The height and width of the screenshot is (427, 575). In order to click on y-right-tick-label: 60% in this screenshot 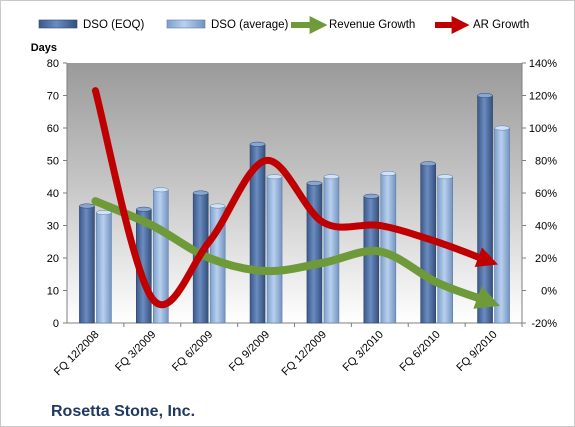, I will do `click(546, 194)`.